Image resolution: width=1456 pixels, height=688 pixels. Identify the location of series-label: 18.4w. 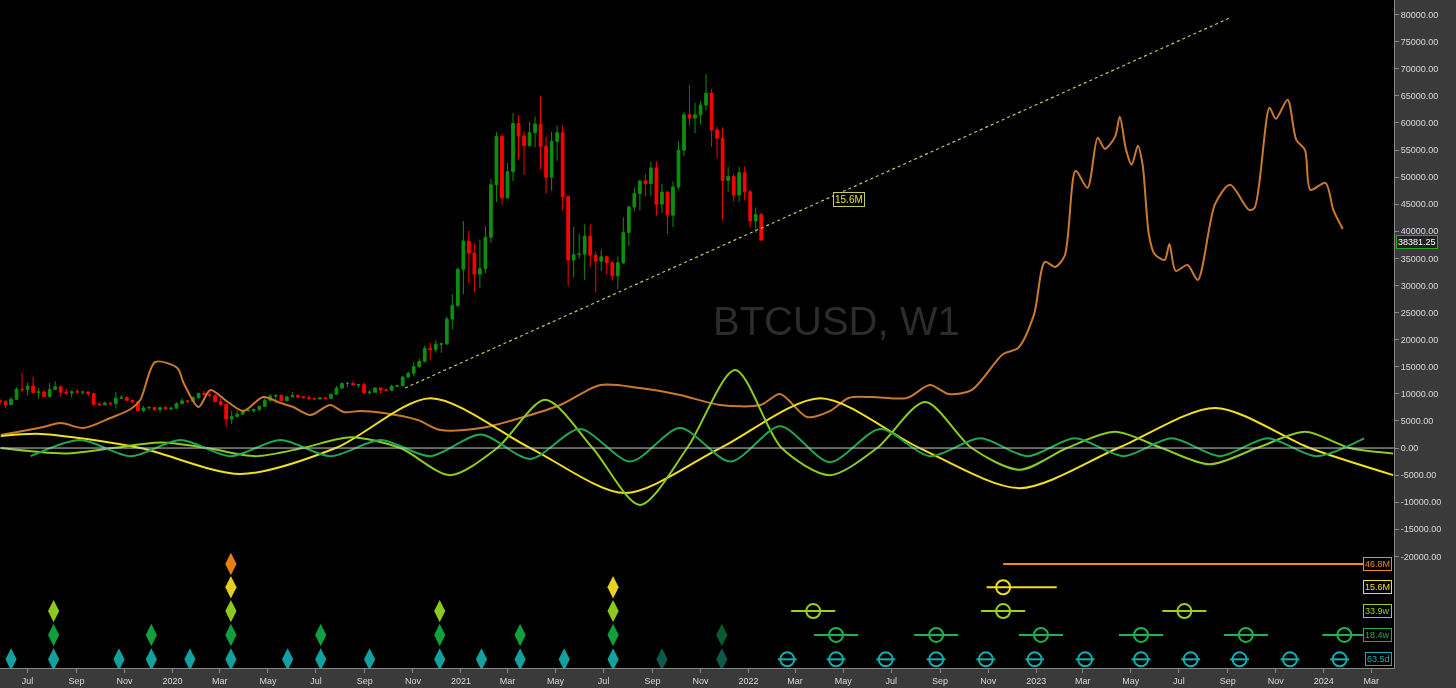
(1377, 635).